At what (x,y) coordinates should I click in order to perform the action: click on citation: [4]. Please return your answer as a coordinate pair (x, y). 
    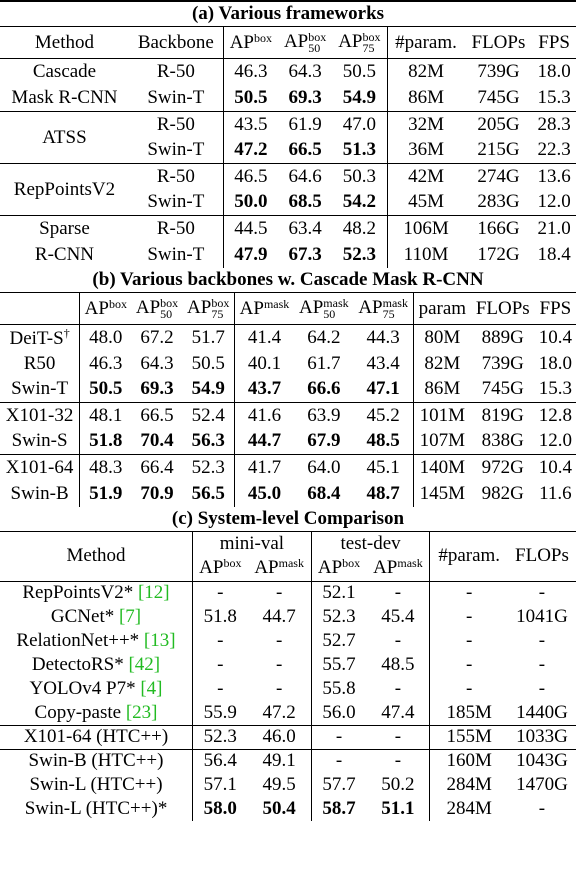
    Looking at the image, I should click on (151, 688).